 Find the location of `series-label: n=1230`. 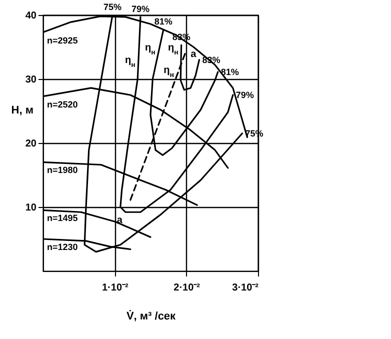

series-label: n=1230 is located at coordinates (62, 247).